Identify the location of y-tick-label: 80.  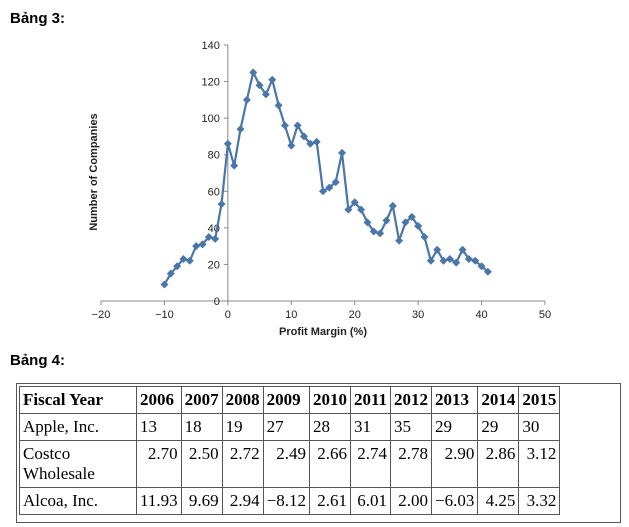
(214, 156).